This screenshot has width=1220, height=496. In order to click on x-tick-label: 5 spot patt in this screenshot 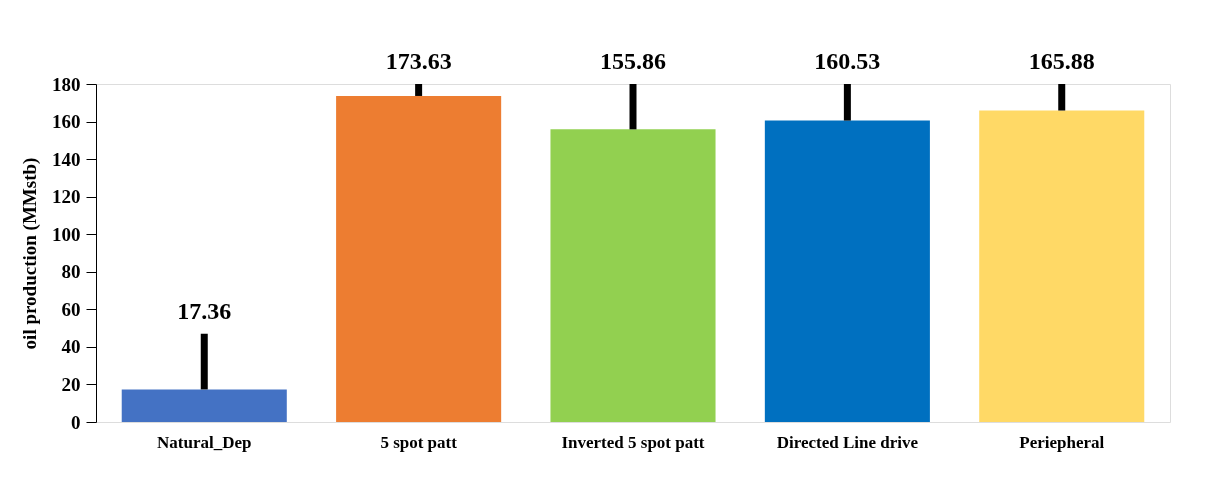, I will do `click(419, 442)`.